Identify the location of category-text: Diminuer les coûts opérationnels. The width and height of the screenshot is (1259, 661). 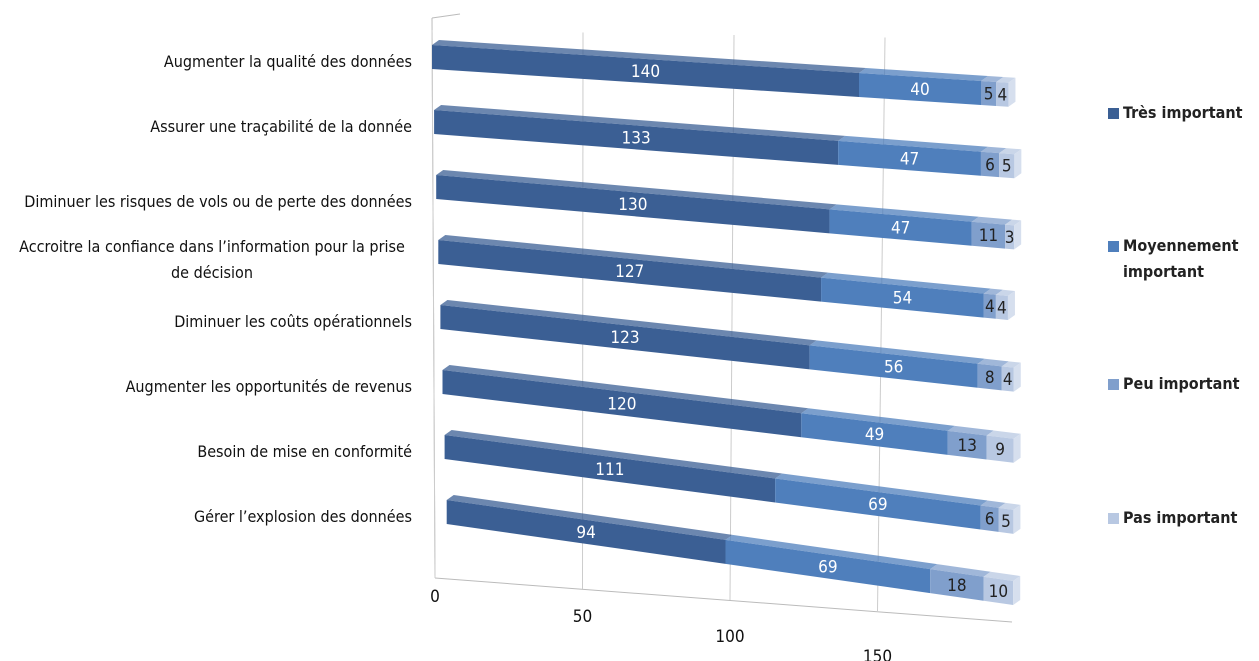
(293, 321).